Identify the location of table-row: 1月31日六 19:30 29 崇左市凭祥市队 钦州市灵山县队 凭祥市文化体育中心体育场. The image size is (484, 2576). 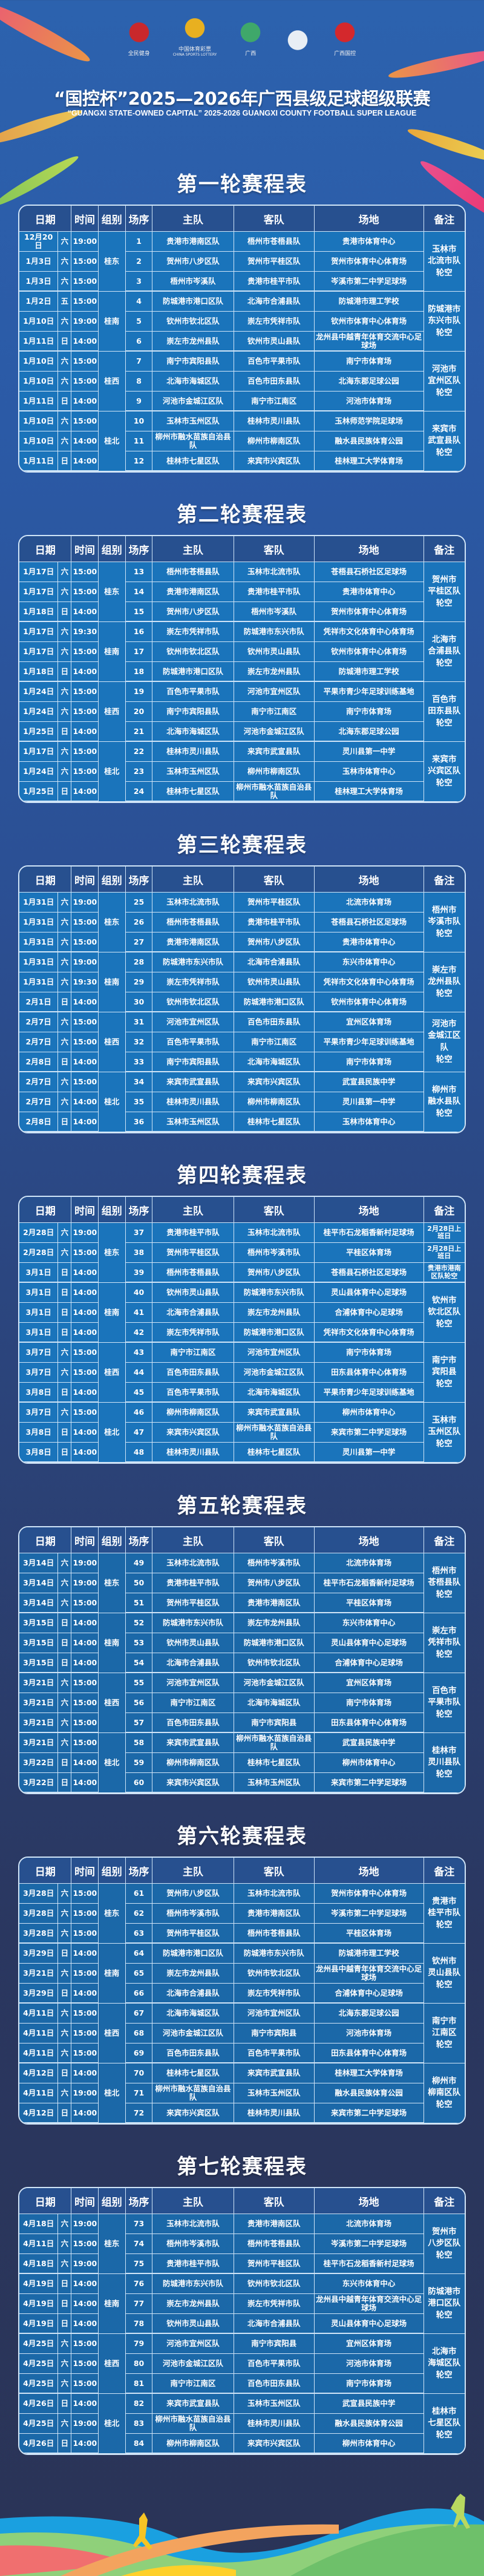
(242, 982).